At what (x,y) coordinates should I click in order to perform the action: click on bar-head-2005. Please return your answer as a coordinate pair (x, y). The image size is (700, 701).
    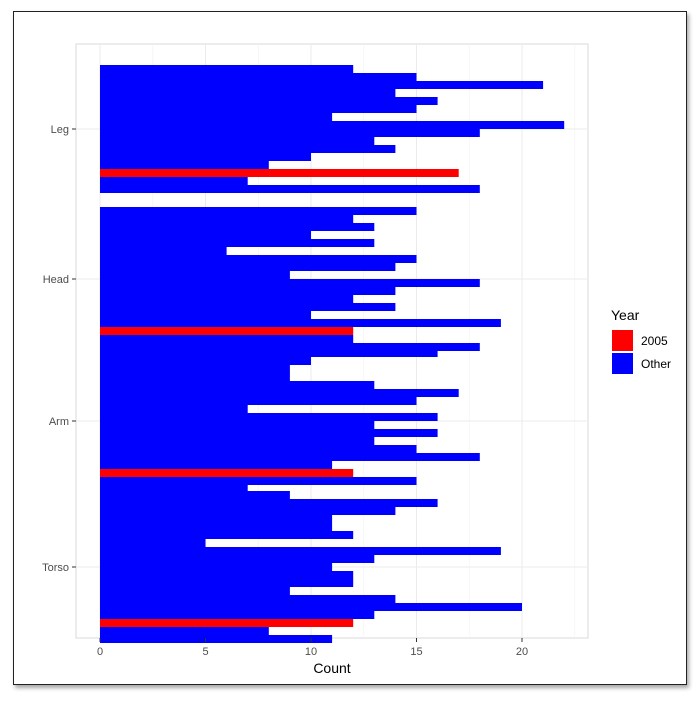
    Looking at the image, I should click on (227, 331).